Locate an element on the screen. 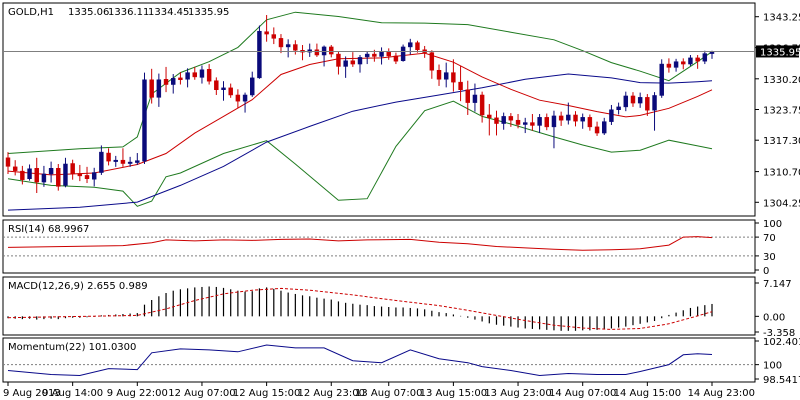 The image size is (800, 400). rsi-title: RSI(14) 68.9967 is located at coordinates (48, 229).